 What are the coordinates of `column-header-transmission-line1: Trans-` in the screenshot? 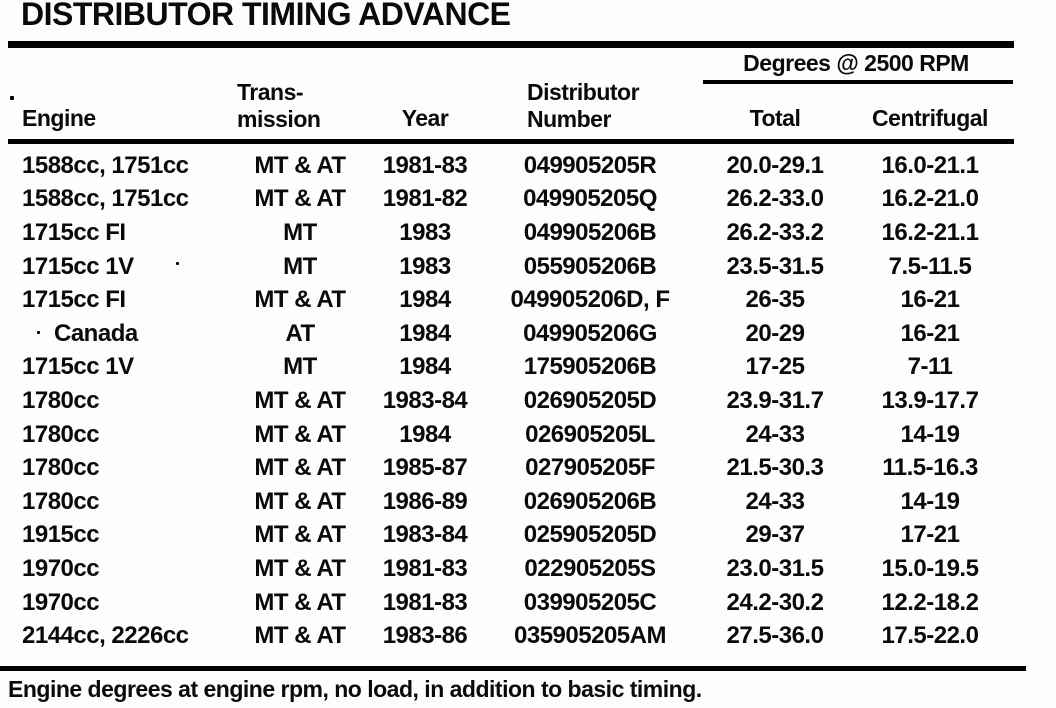 It's located at (270, 92).